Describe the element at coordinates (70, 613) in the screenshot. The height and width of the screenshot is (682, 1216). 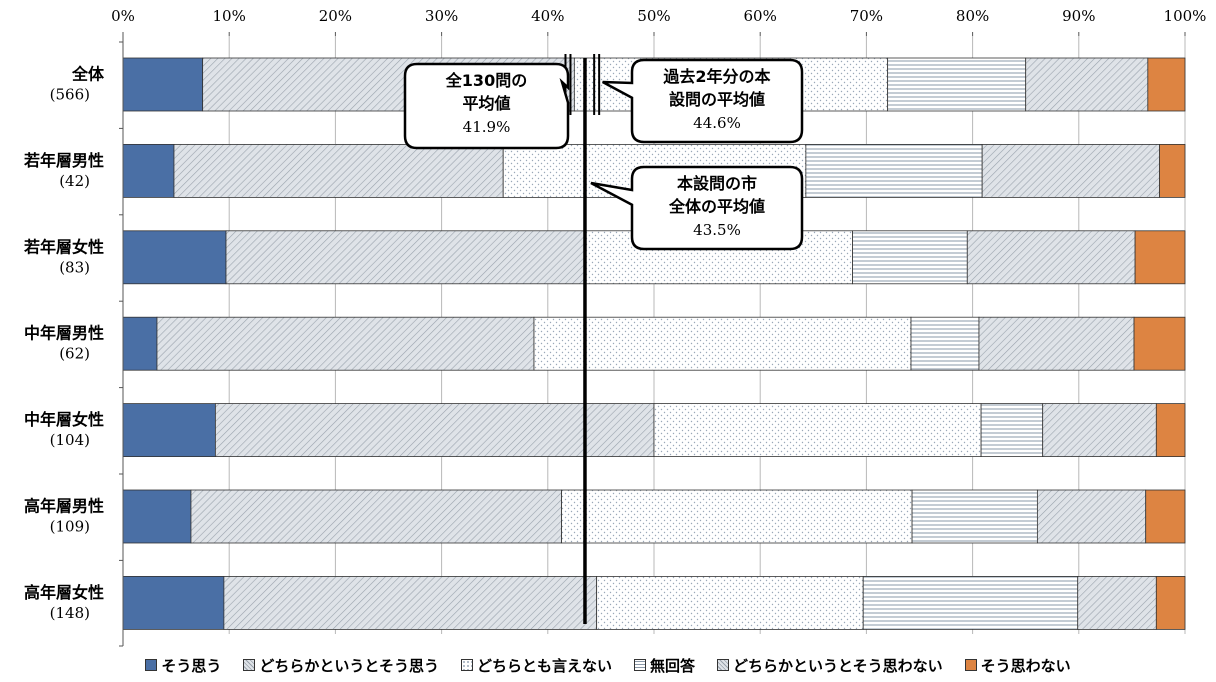
I see `category-count: (148)` at that location.